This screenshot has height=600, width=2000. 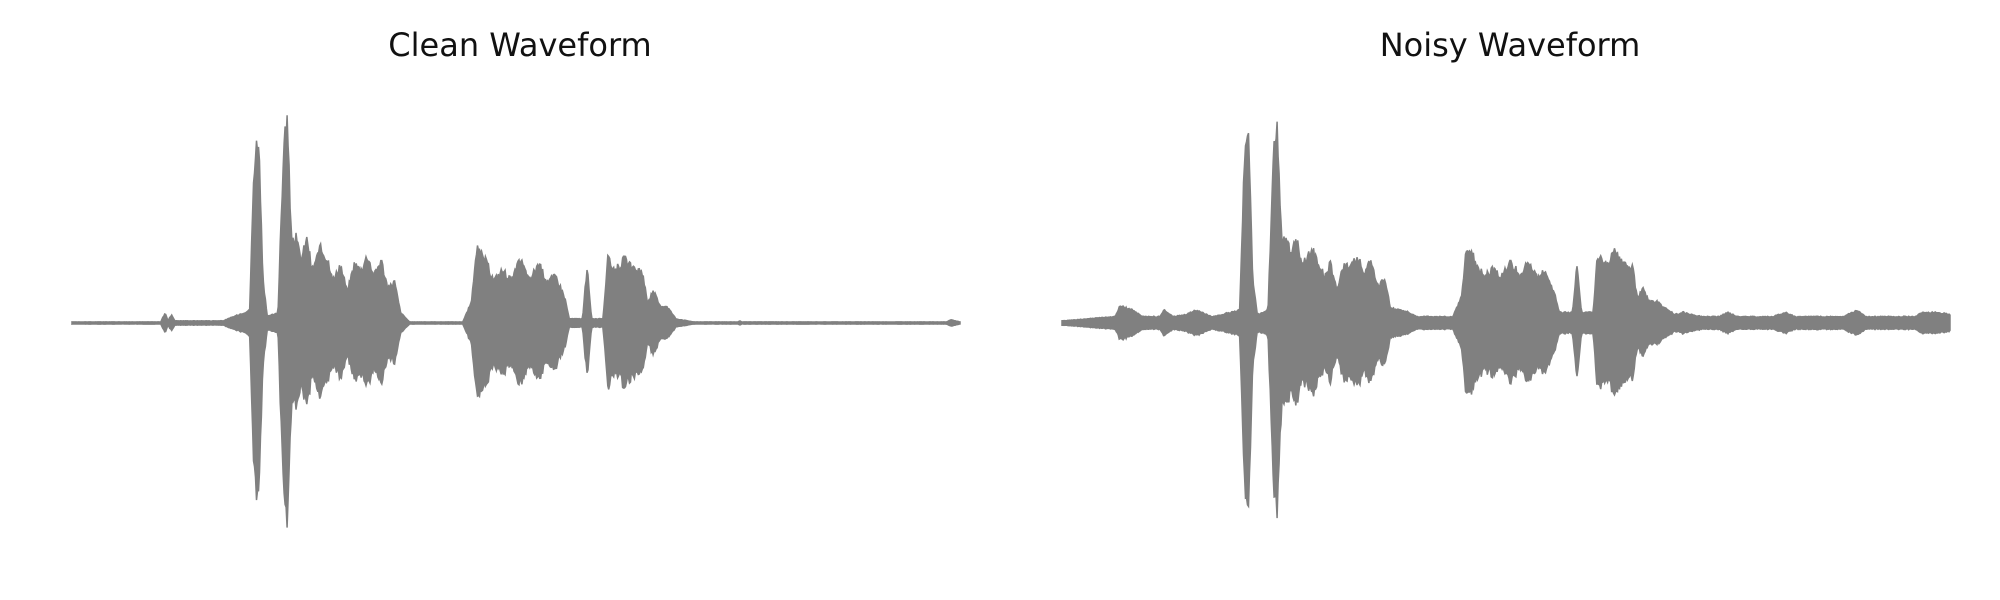 What do you see at coordinates (1510, 45) in the screenshot?
I see `noisy-waveform-title: Noisy Waveform` at bounding box center [1510, 45].